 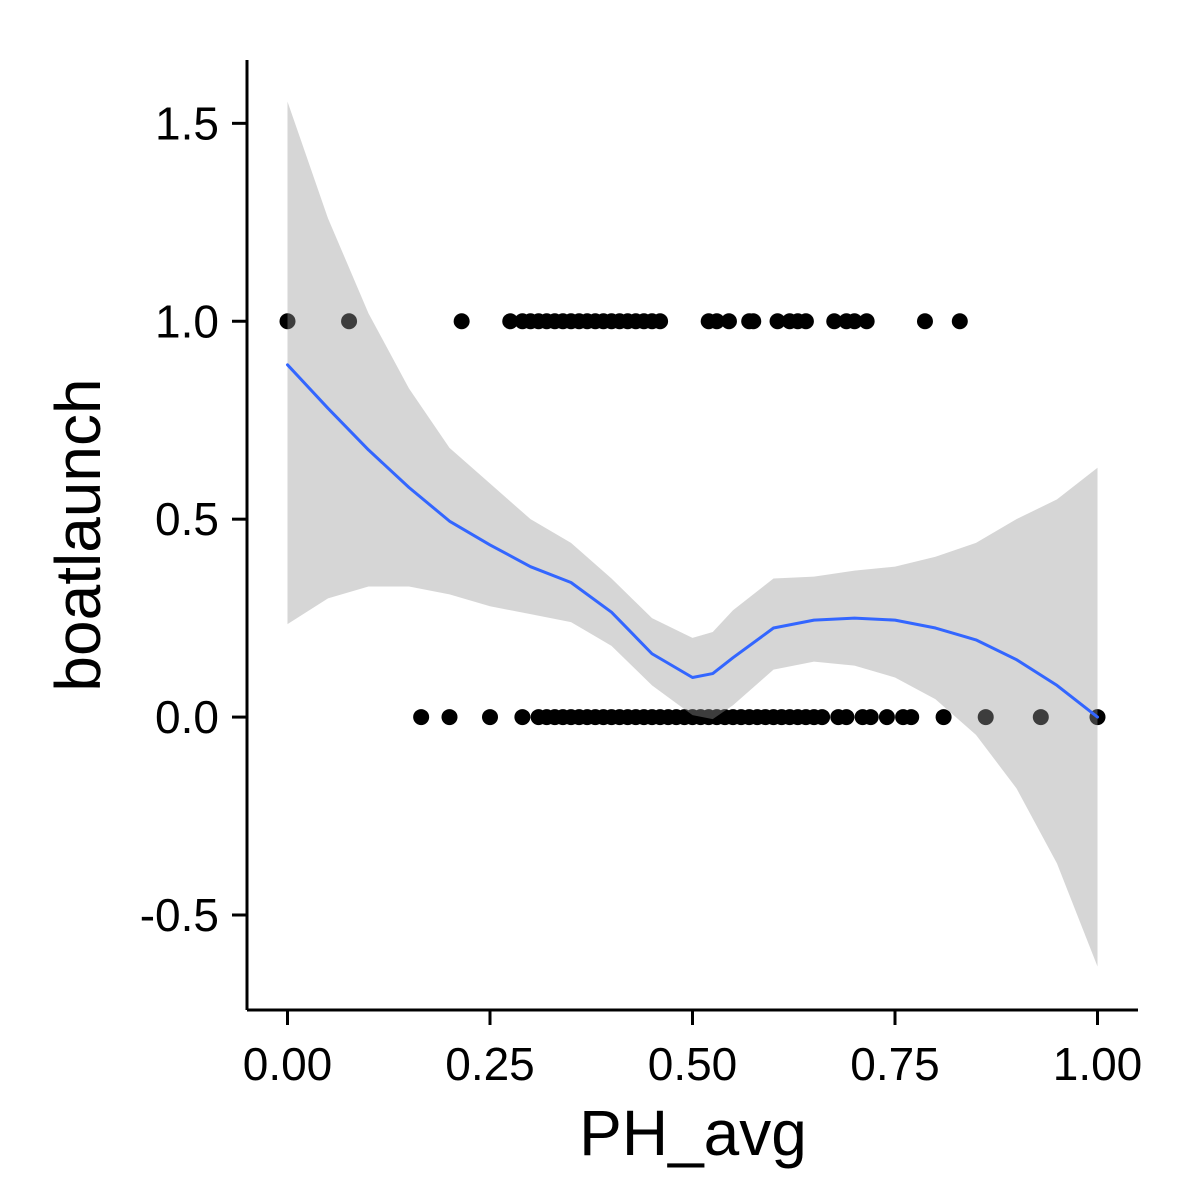 I want to click on x-tick-label: 0.50, so click(x=693, y=1064).